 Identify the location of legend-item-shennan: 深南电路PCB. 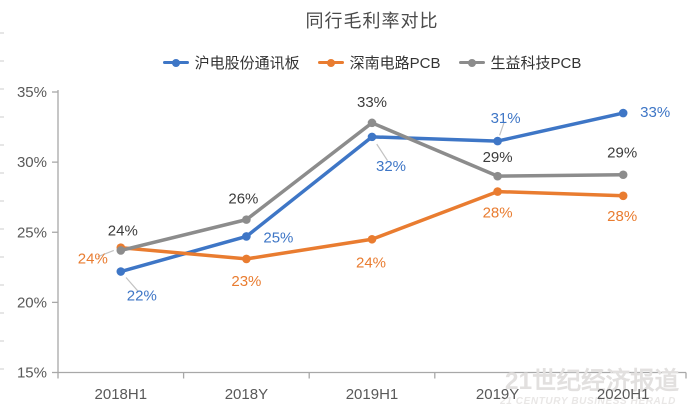
(379, 62).